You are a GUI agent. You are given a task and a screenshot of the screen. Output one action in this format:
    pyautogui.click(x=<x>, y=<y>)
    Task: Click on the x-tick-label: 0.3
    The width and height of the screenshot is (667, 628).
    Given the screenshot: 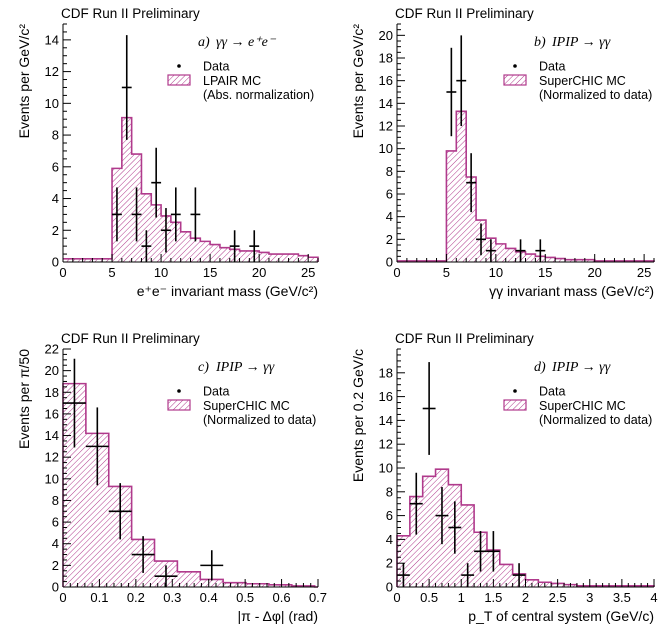 What is the action you would take?
    pyautogui.click(x=172, y=597)
    